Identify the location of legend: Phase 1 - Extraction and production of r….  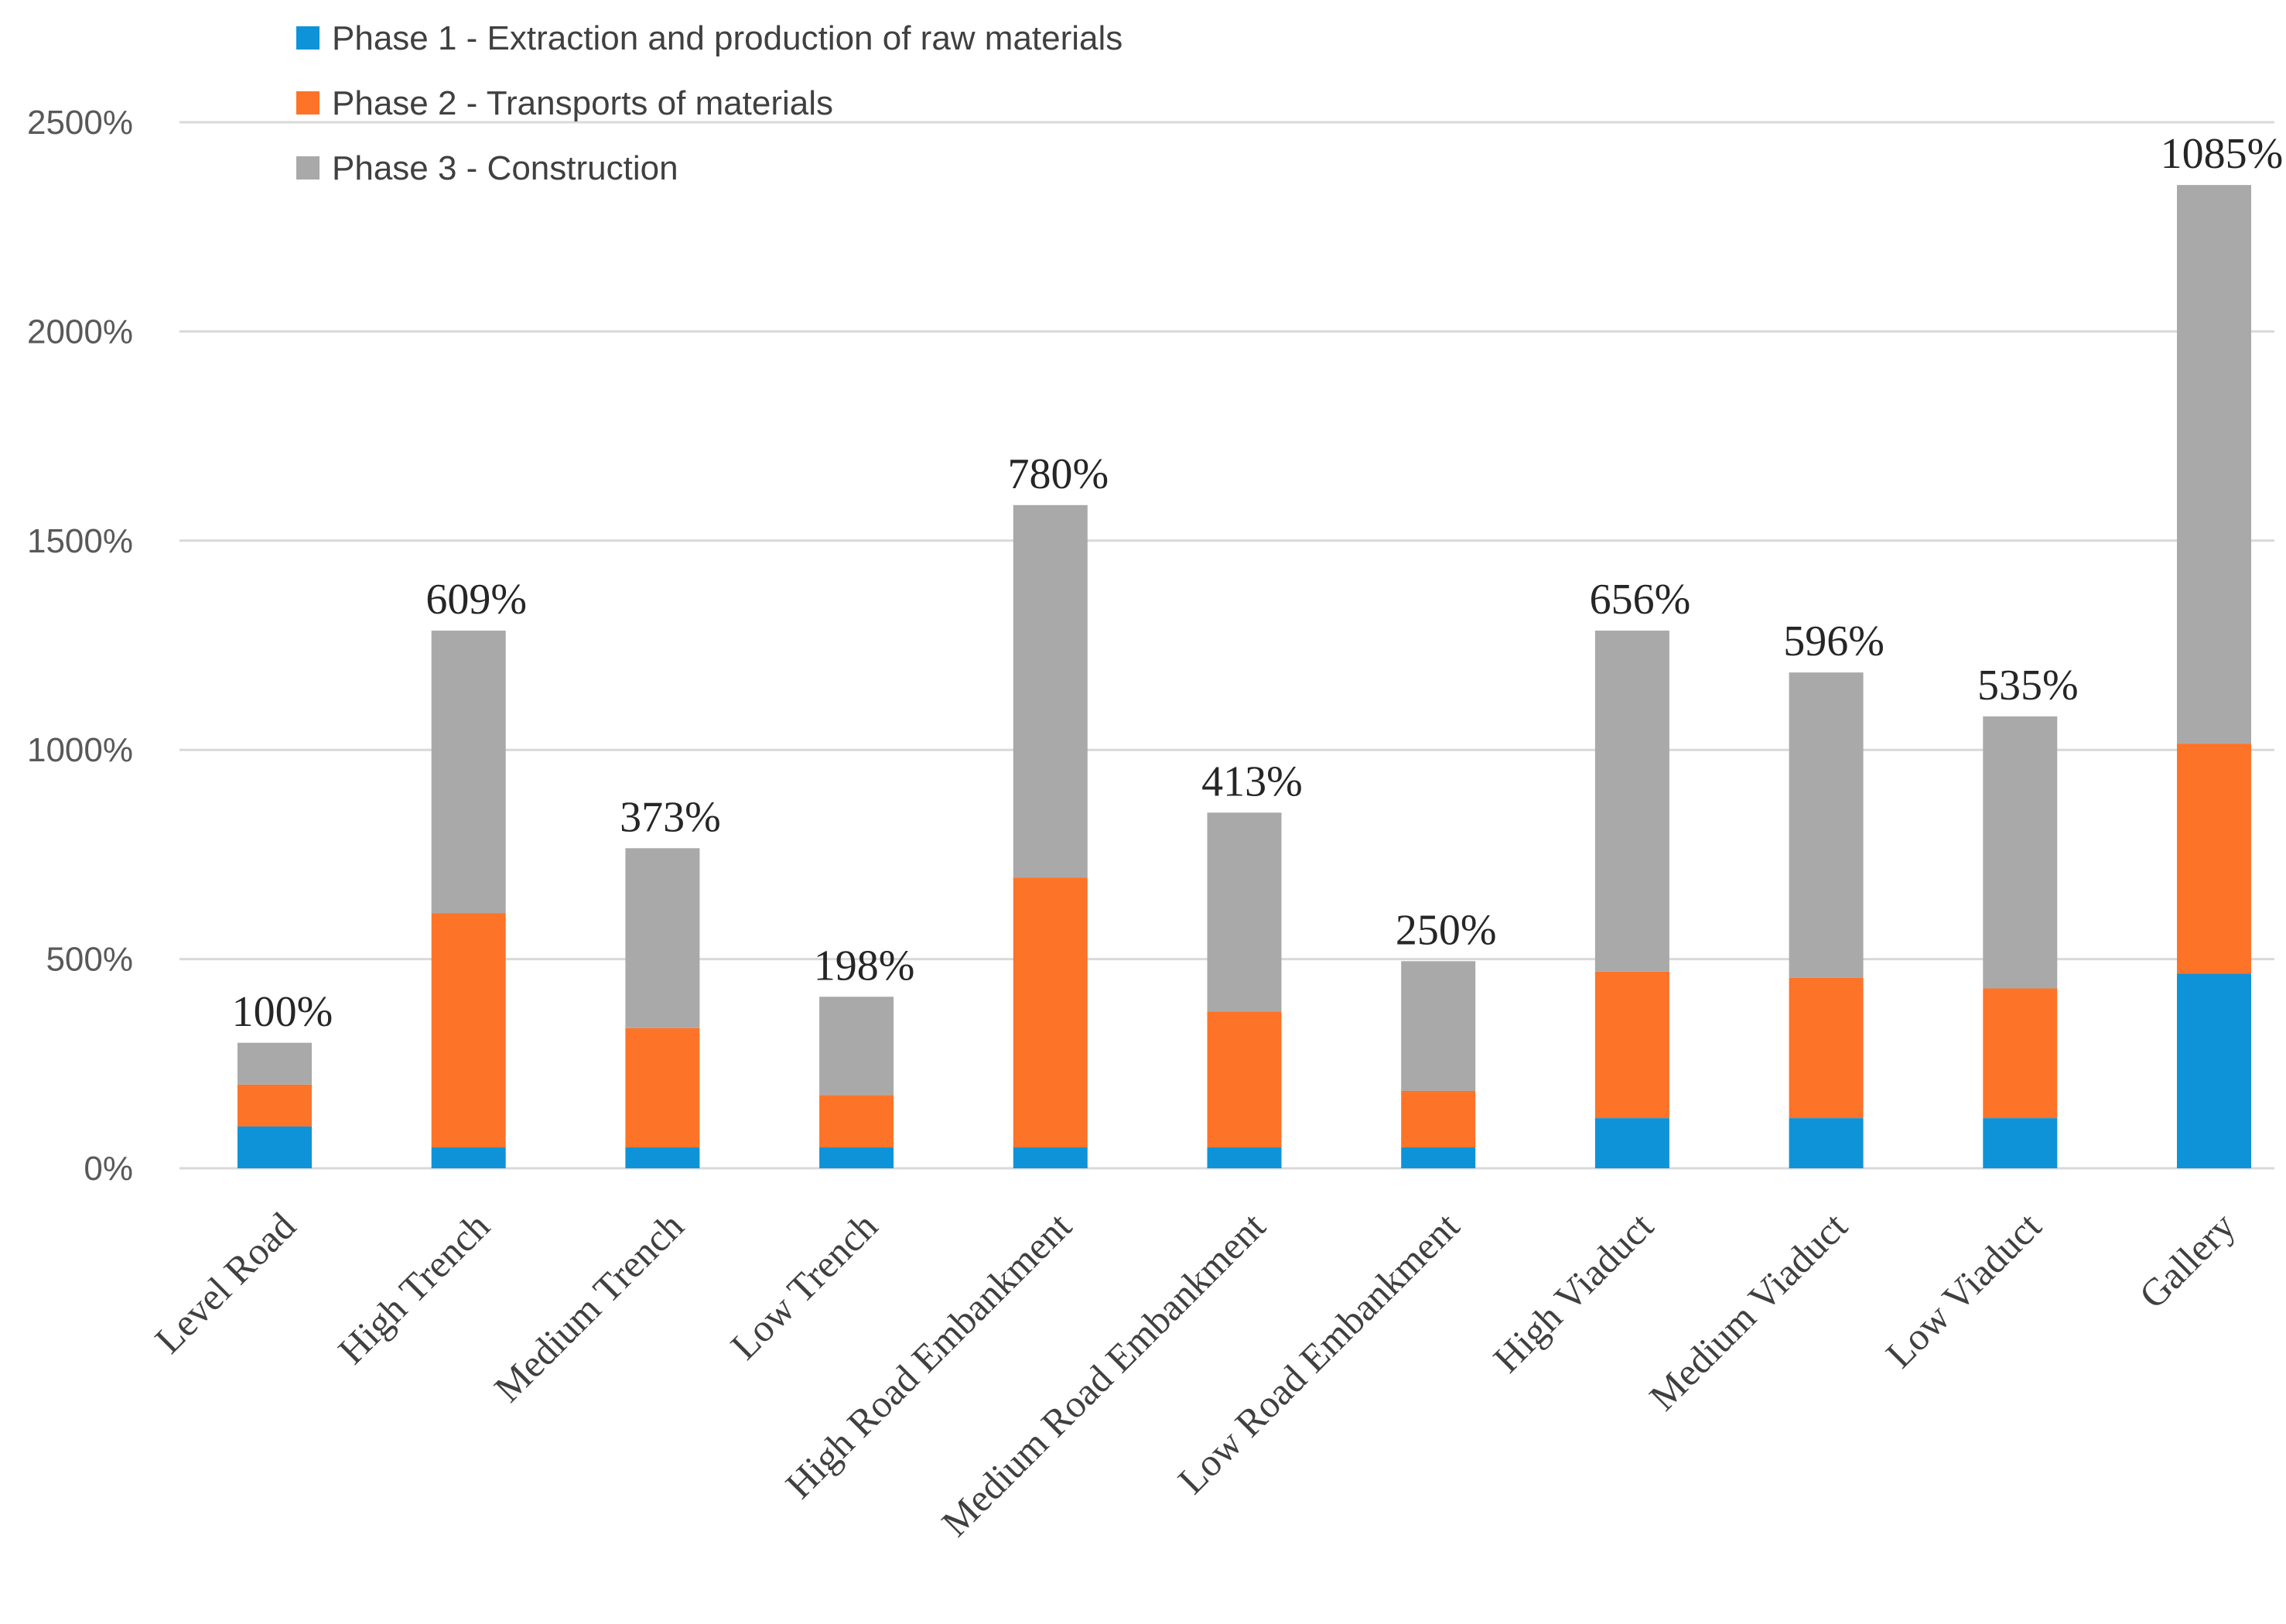
(709, 103).